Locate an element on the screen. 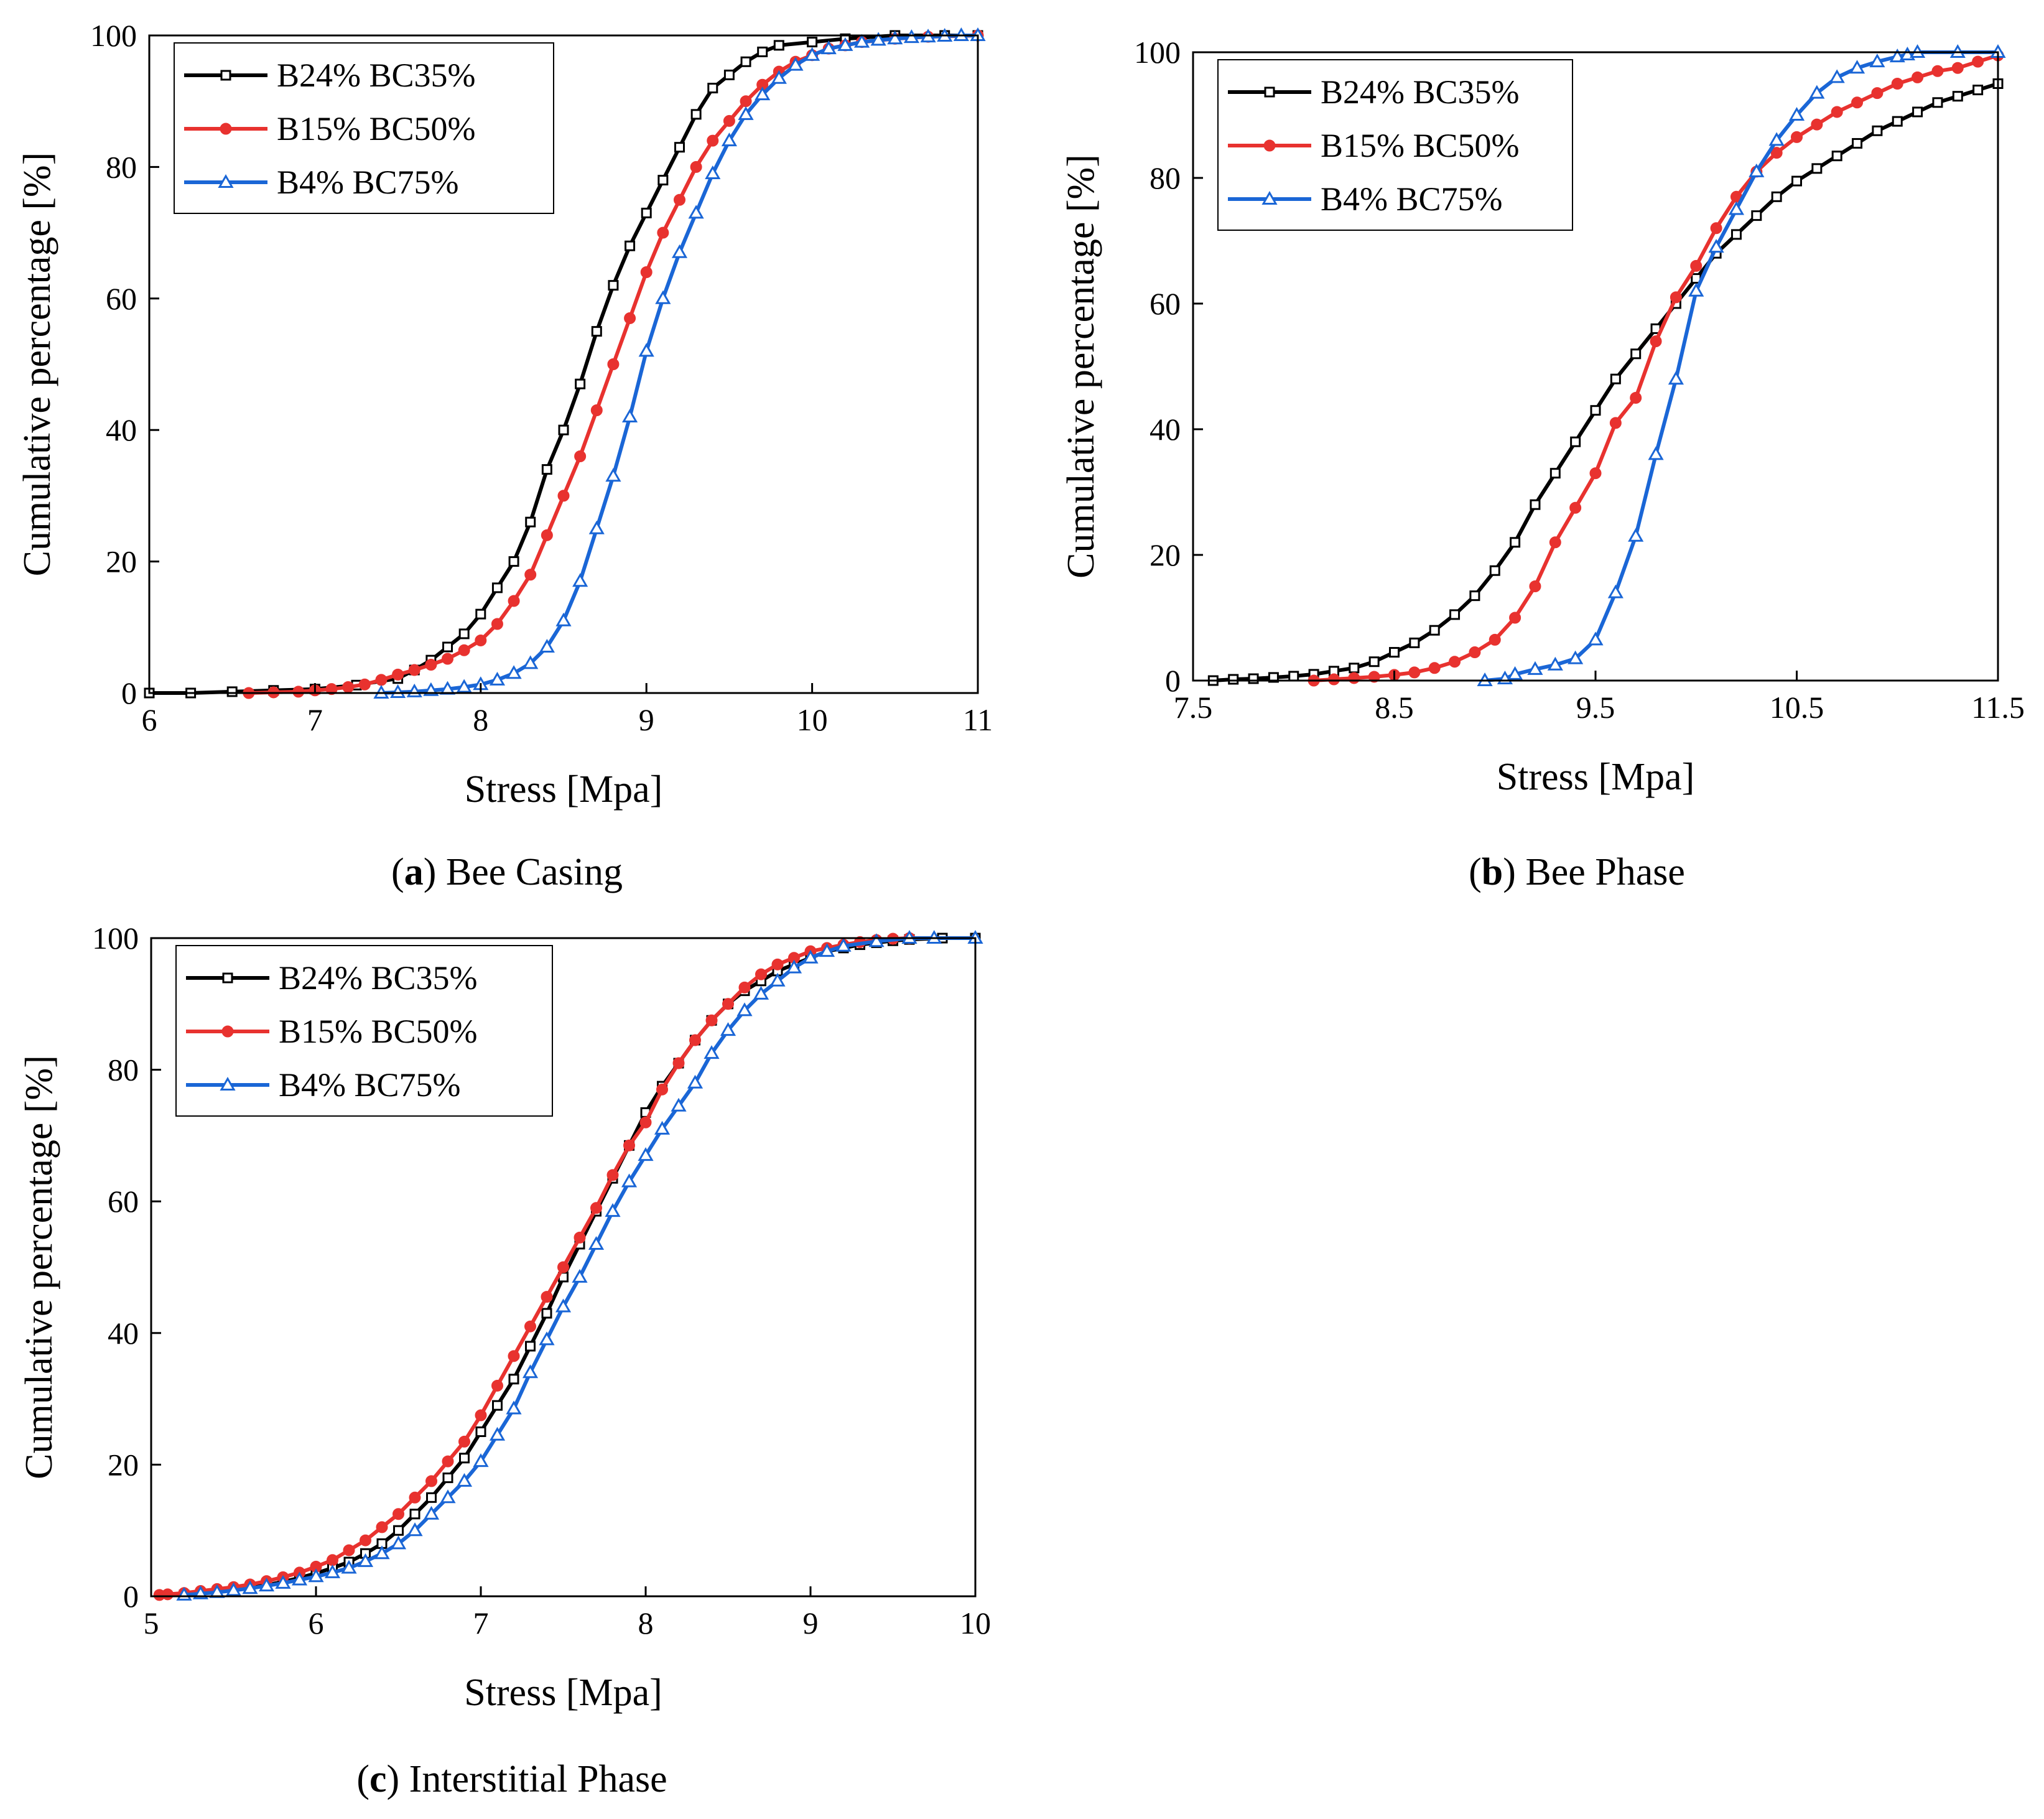  y-tick-label: 20 is located at coordinates (1166, 554).